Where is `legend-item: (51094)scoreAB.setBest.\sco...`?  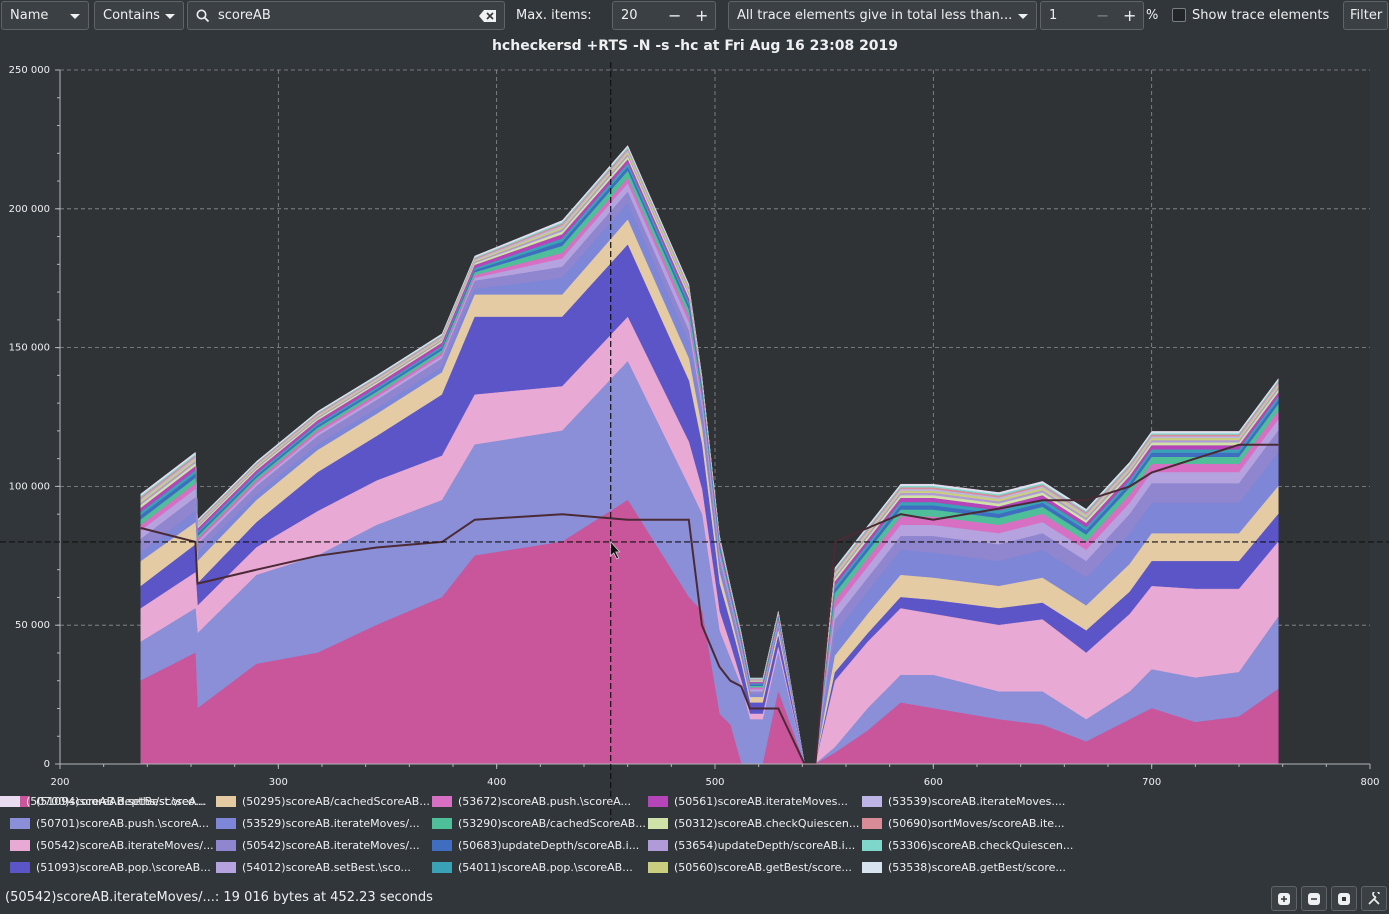 legend-item: (51094)scoreAB.setBest.\sco... is located at coordinates (107, 801).